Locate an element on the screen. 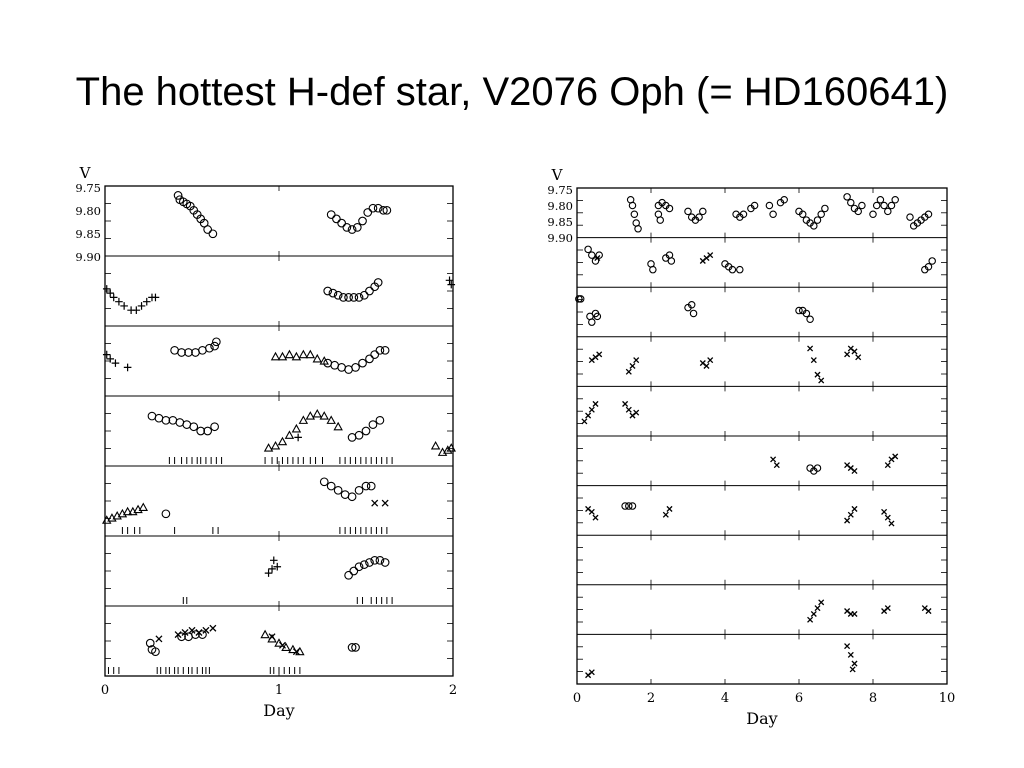 The image size is (1024, 768). x-tick-label: 0 is located at coordinates (105, 690).